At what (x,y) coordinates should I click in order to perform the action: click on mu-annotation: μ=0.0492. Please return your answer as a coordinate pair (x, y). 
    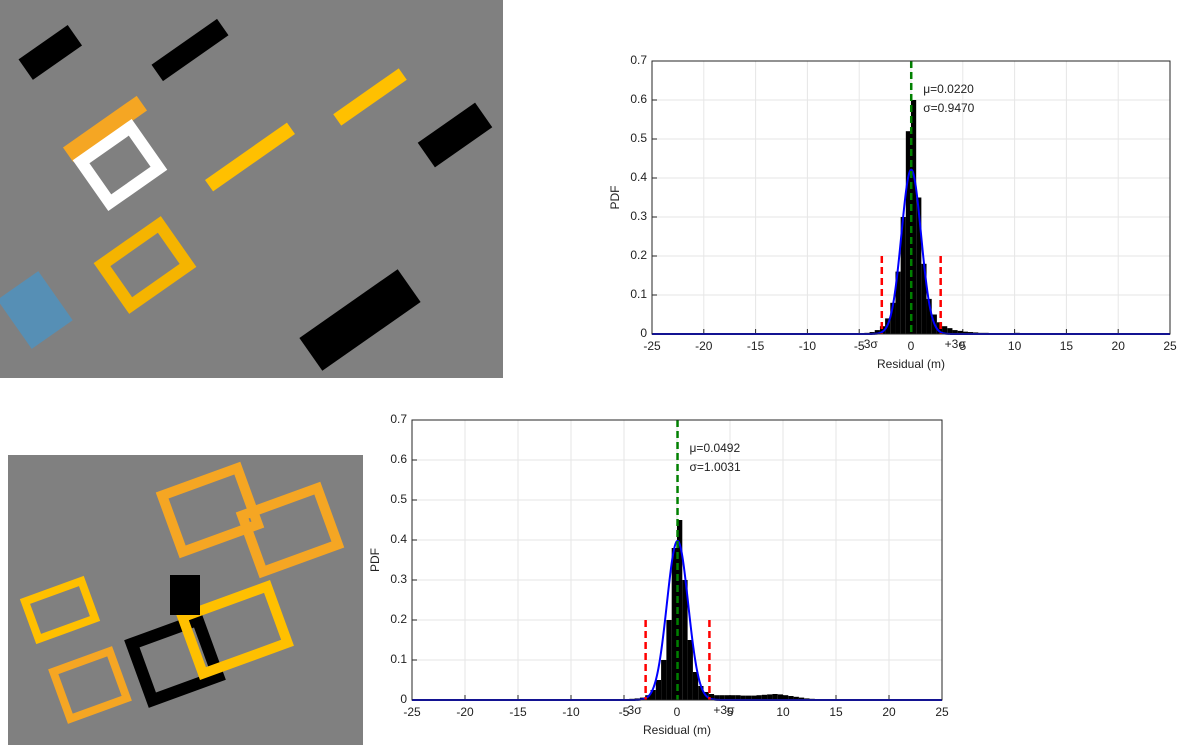
    Looking at the image, I should click on (715, 448).